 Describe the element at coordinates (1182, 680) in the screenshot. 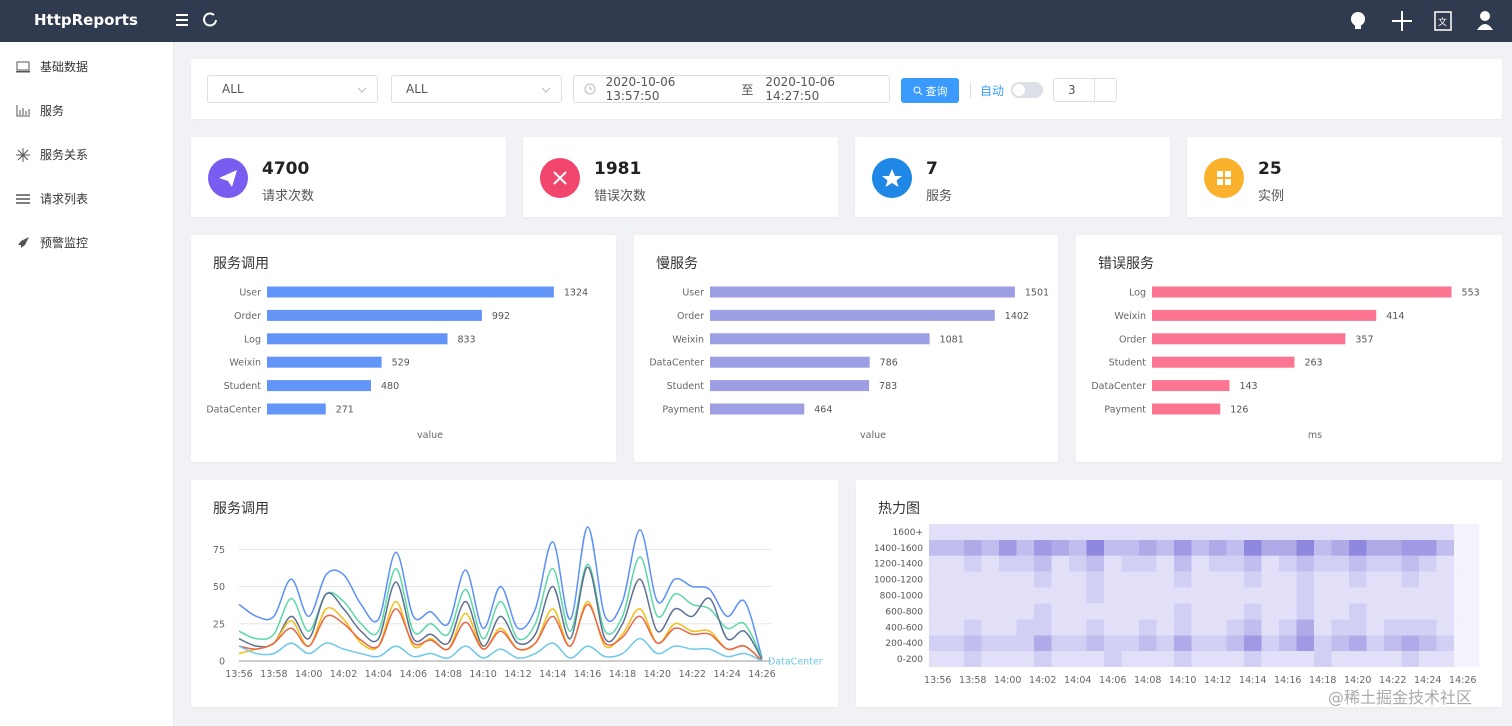

I see `x-tick-label: 14:10` at that location.